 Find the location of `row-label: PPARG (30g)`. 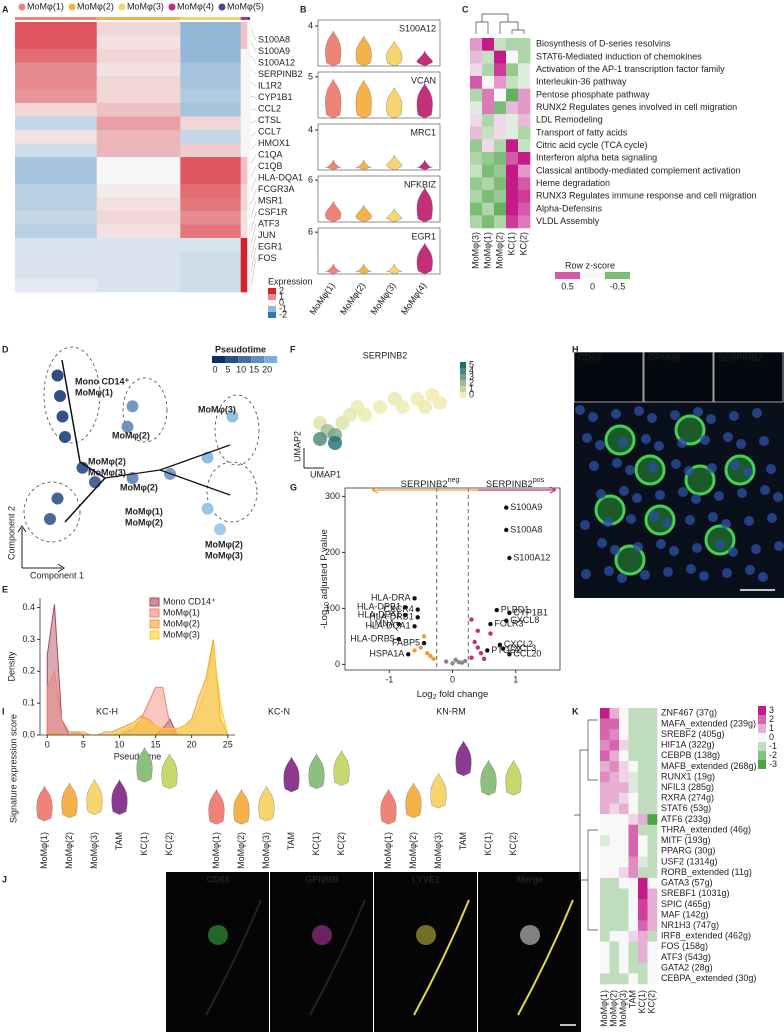

row-label: PPARG (30g) is located at coordinates (688, 851).